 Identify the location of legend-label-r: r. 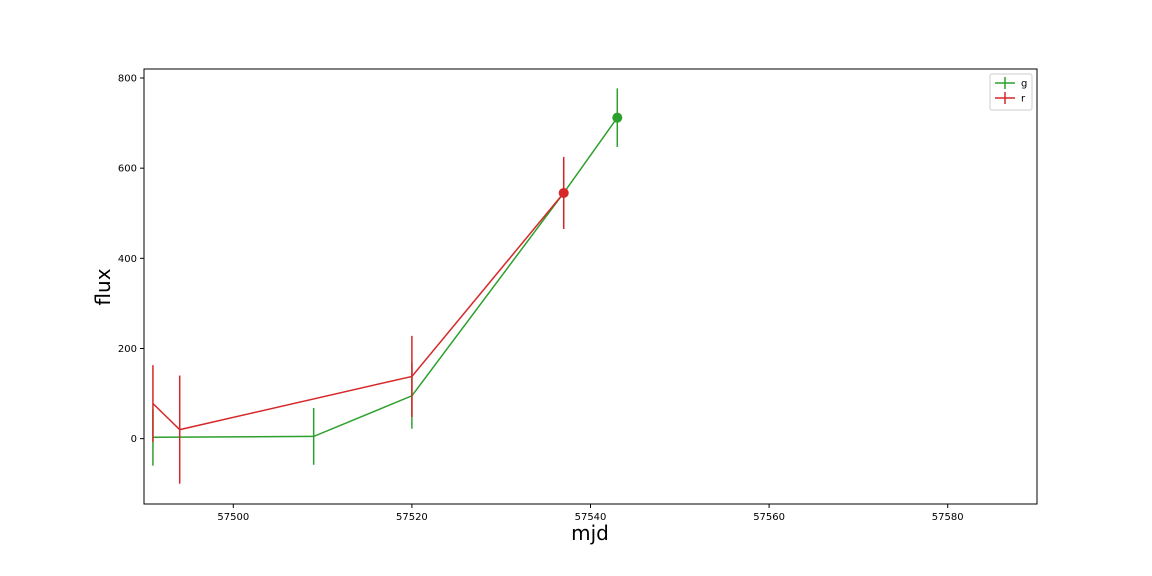
(1023, 99).